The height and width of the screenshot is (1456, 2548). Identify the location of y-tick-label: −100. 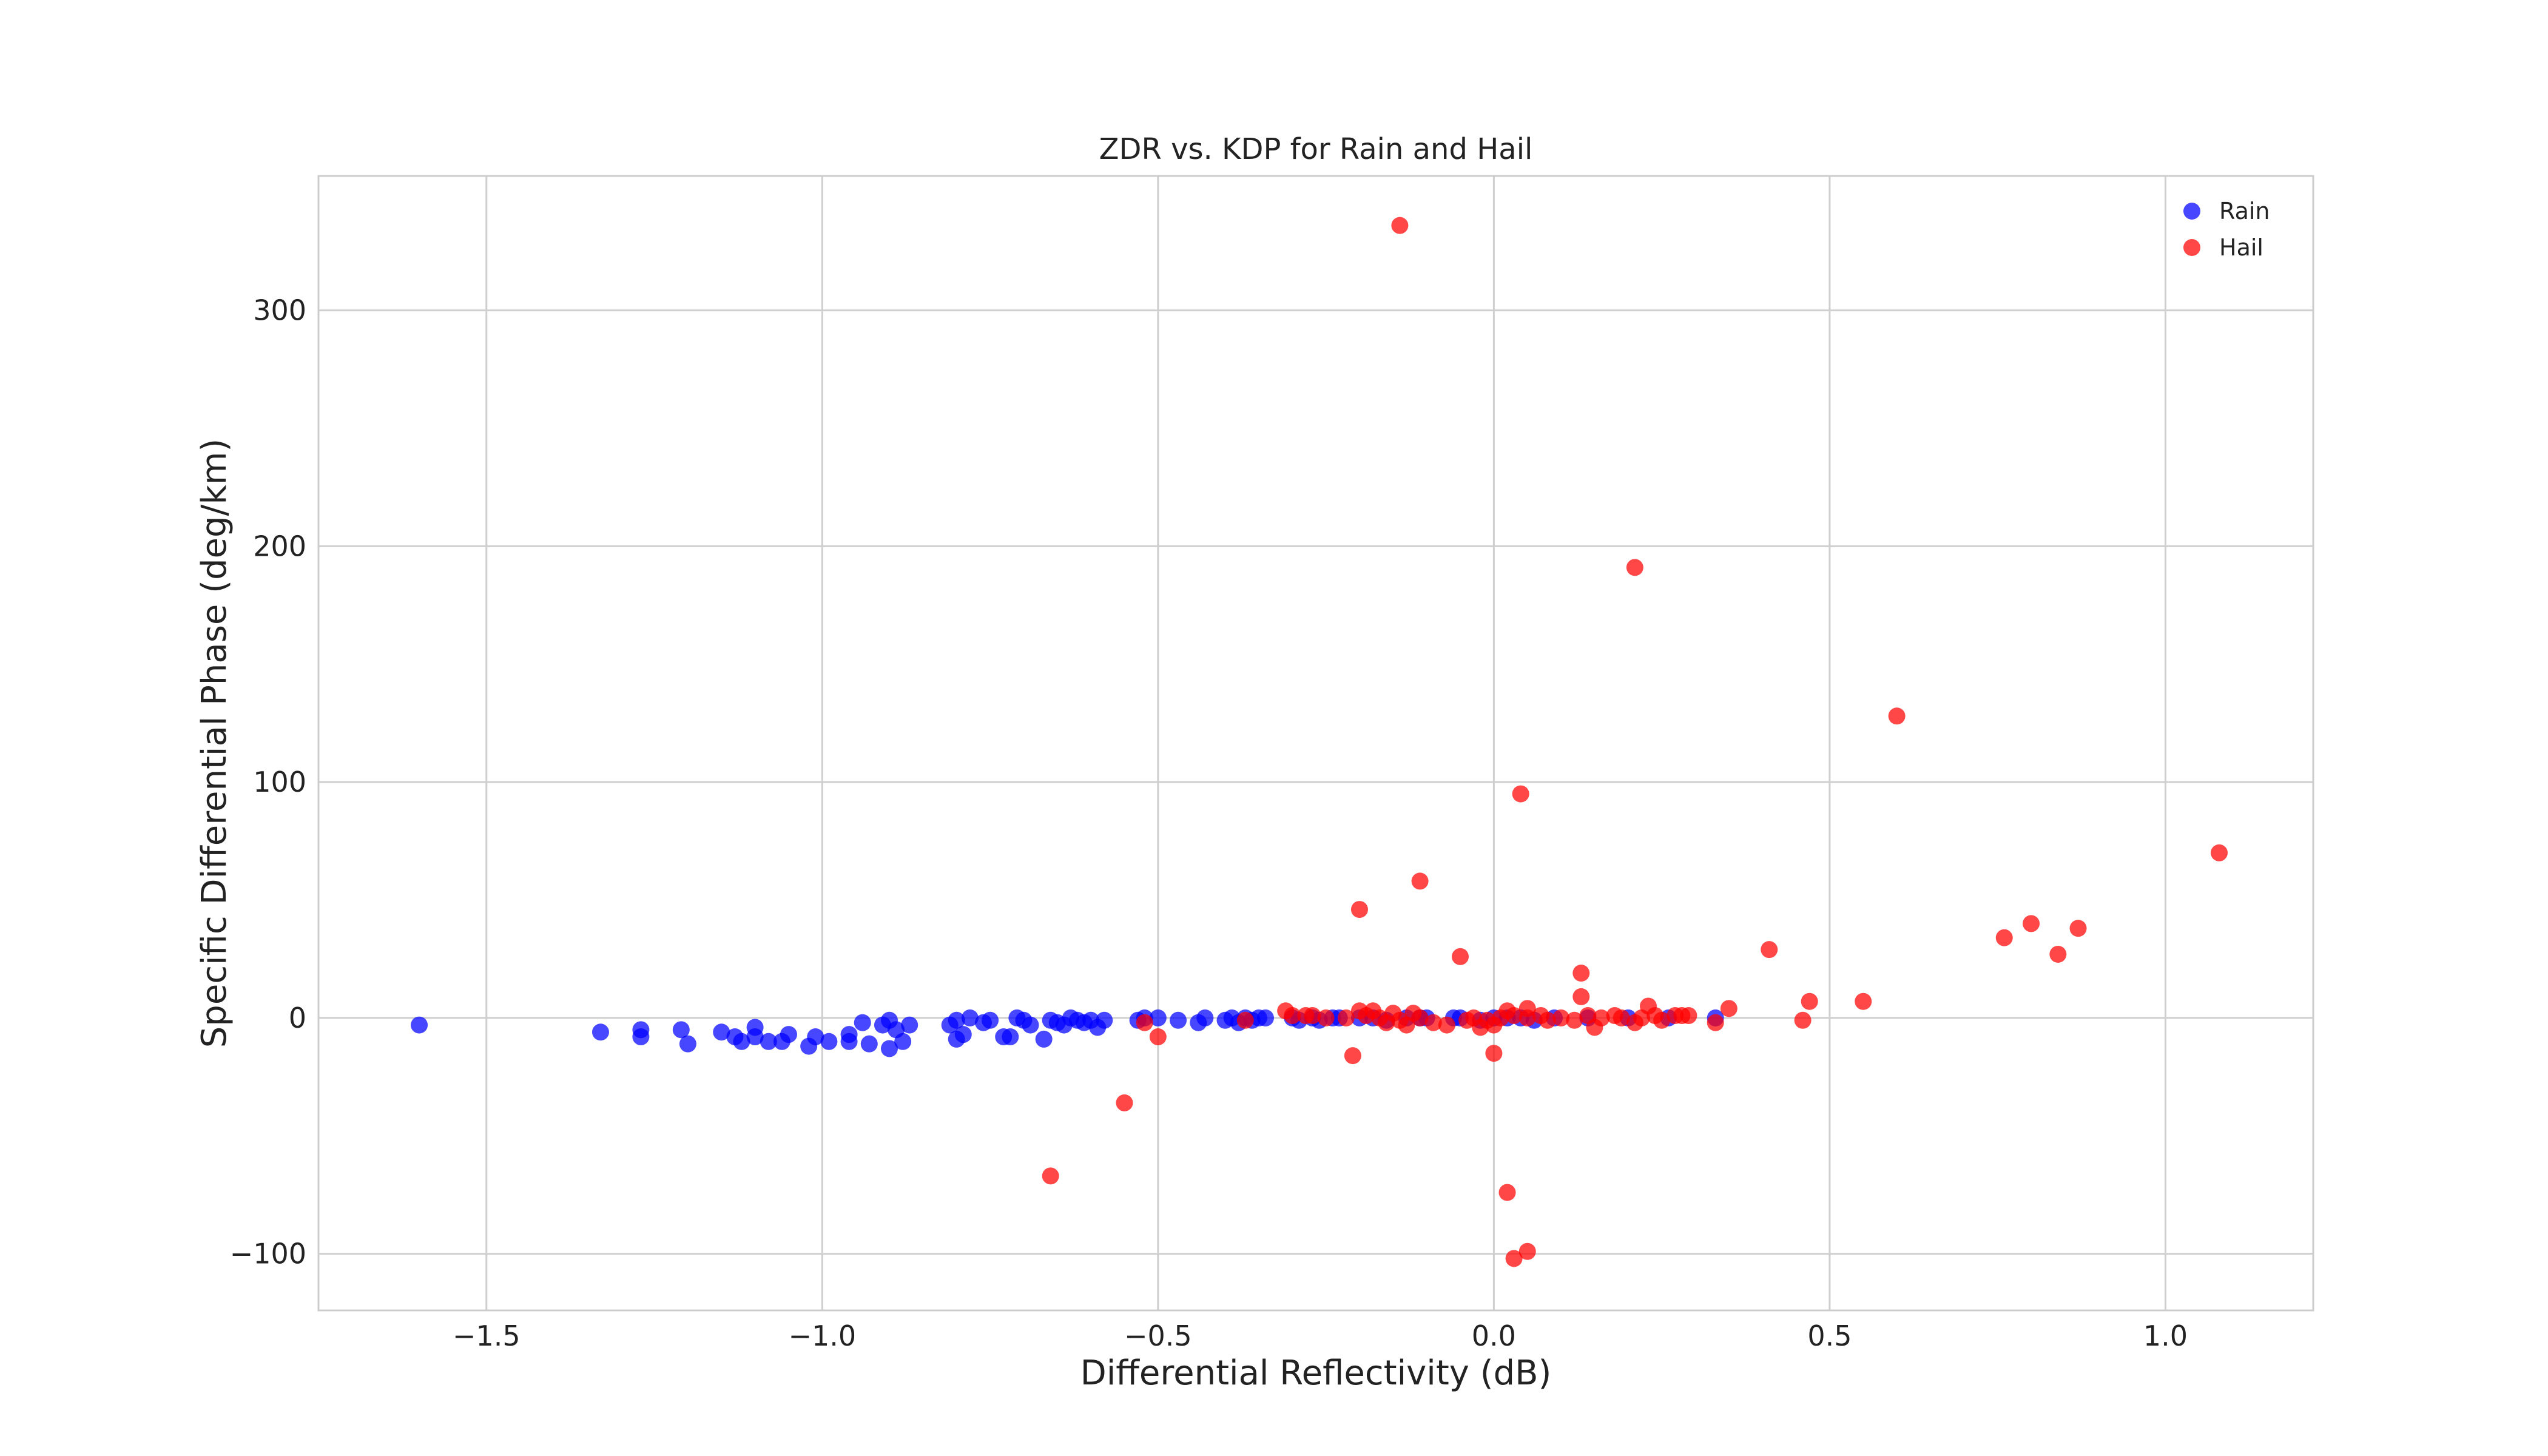
(268, 1254).